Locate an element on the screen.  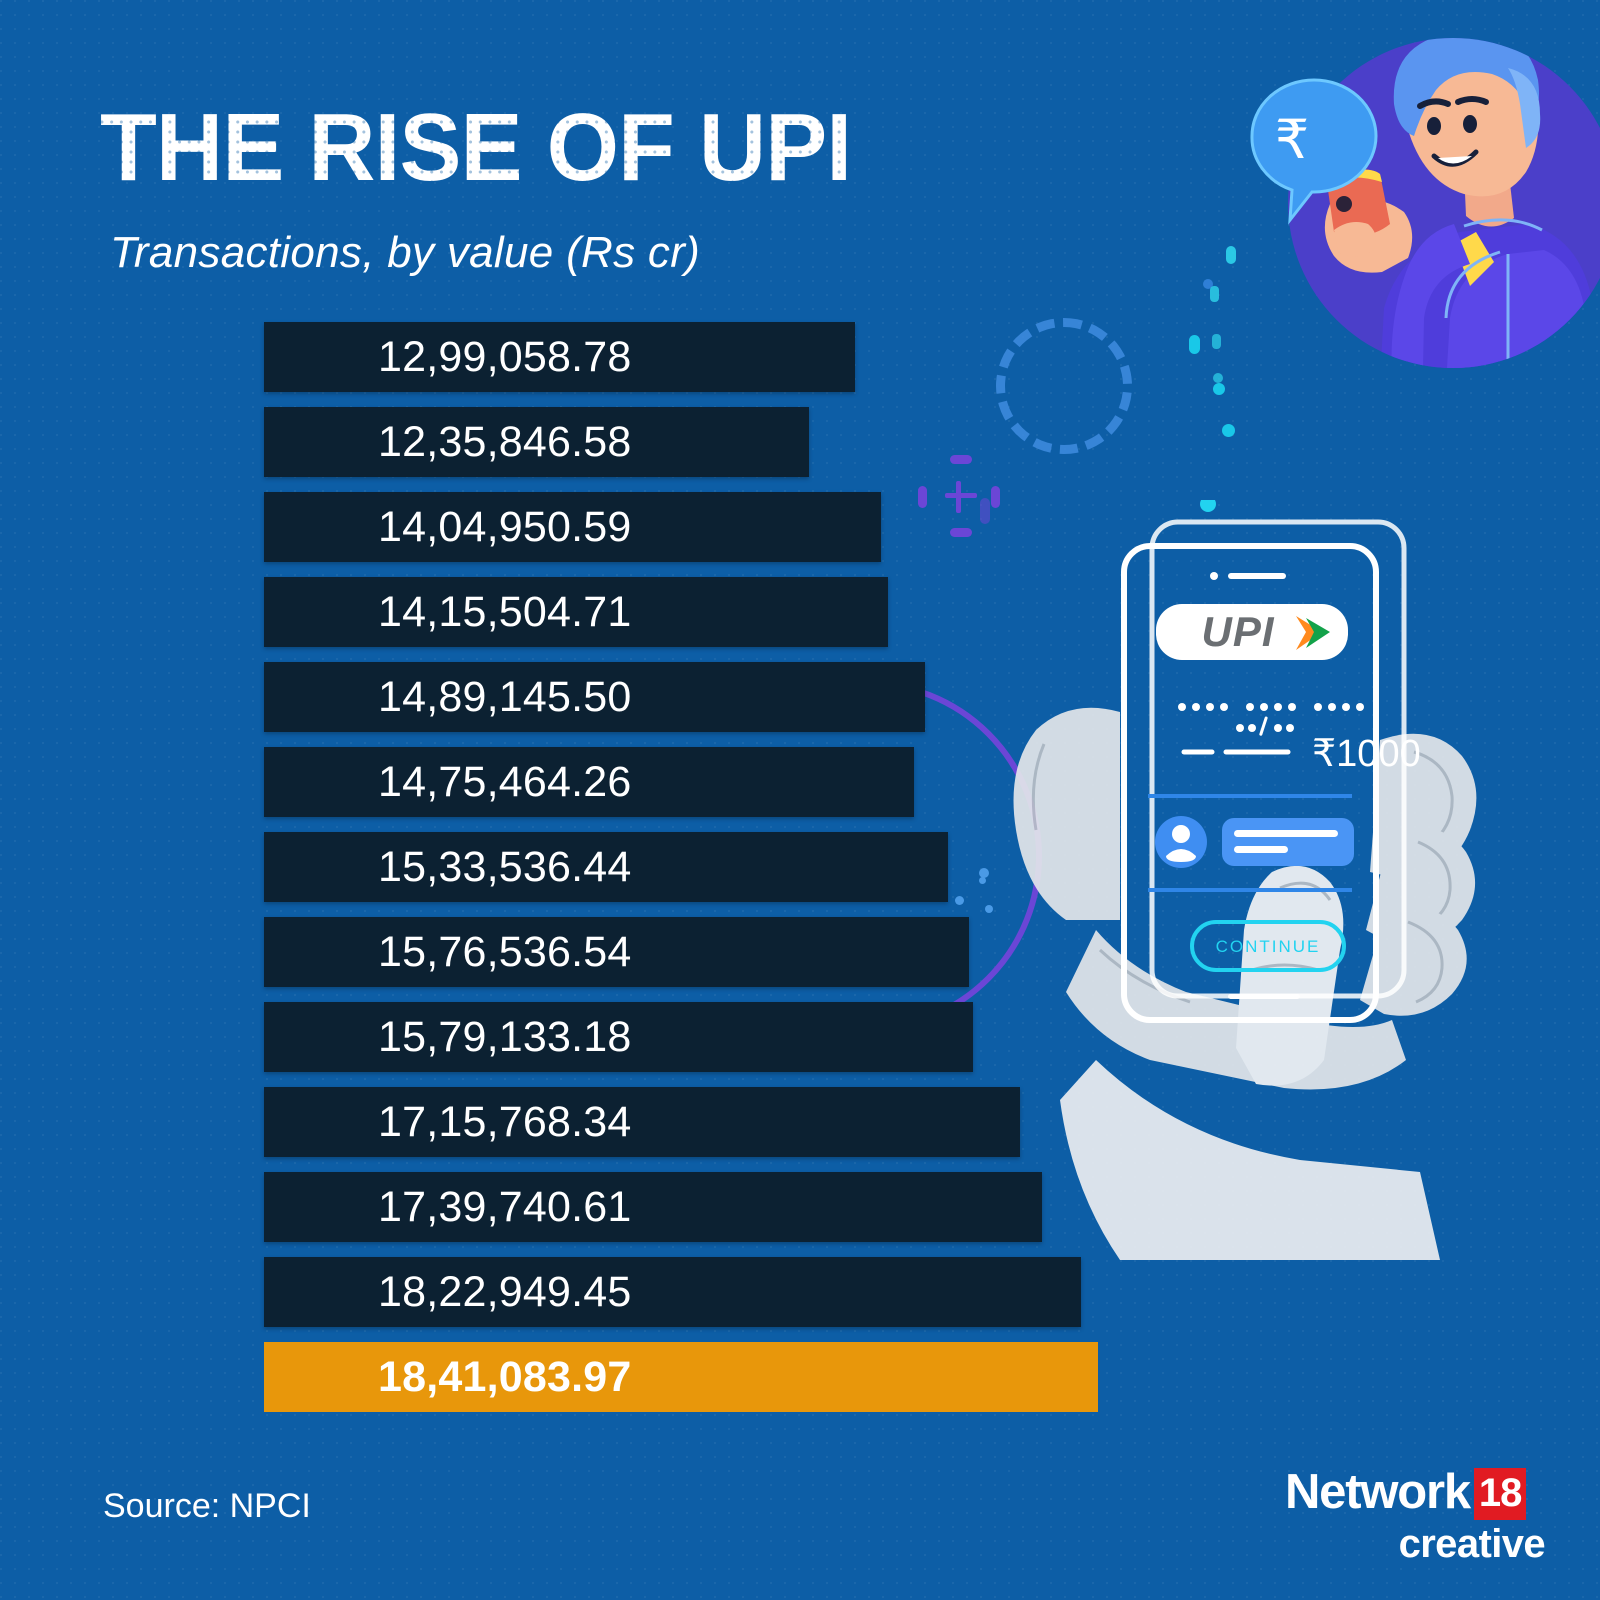
logo-wordmark: Network 18 is located at coordinates (1415, 1494).